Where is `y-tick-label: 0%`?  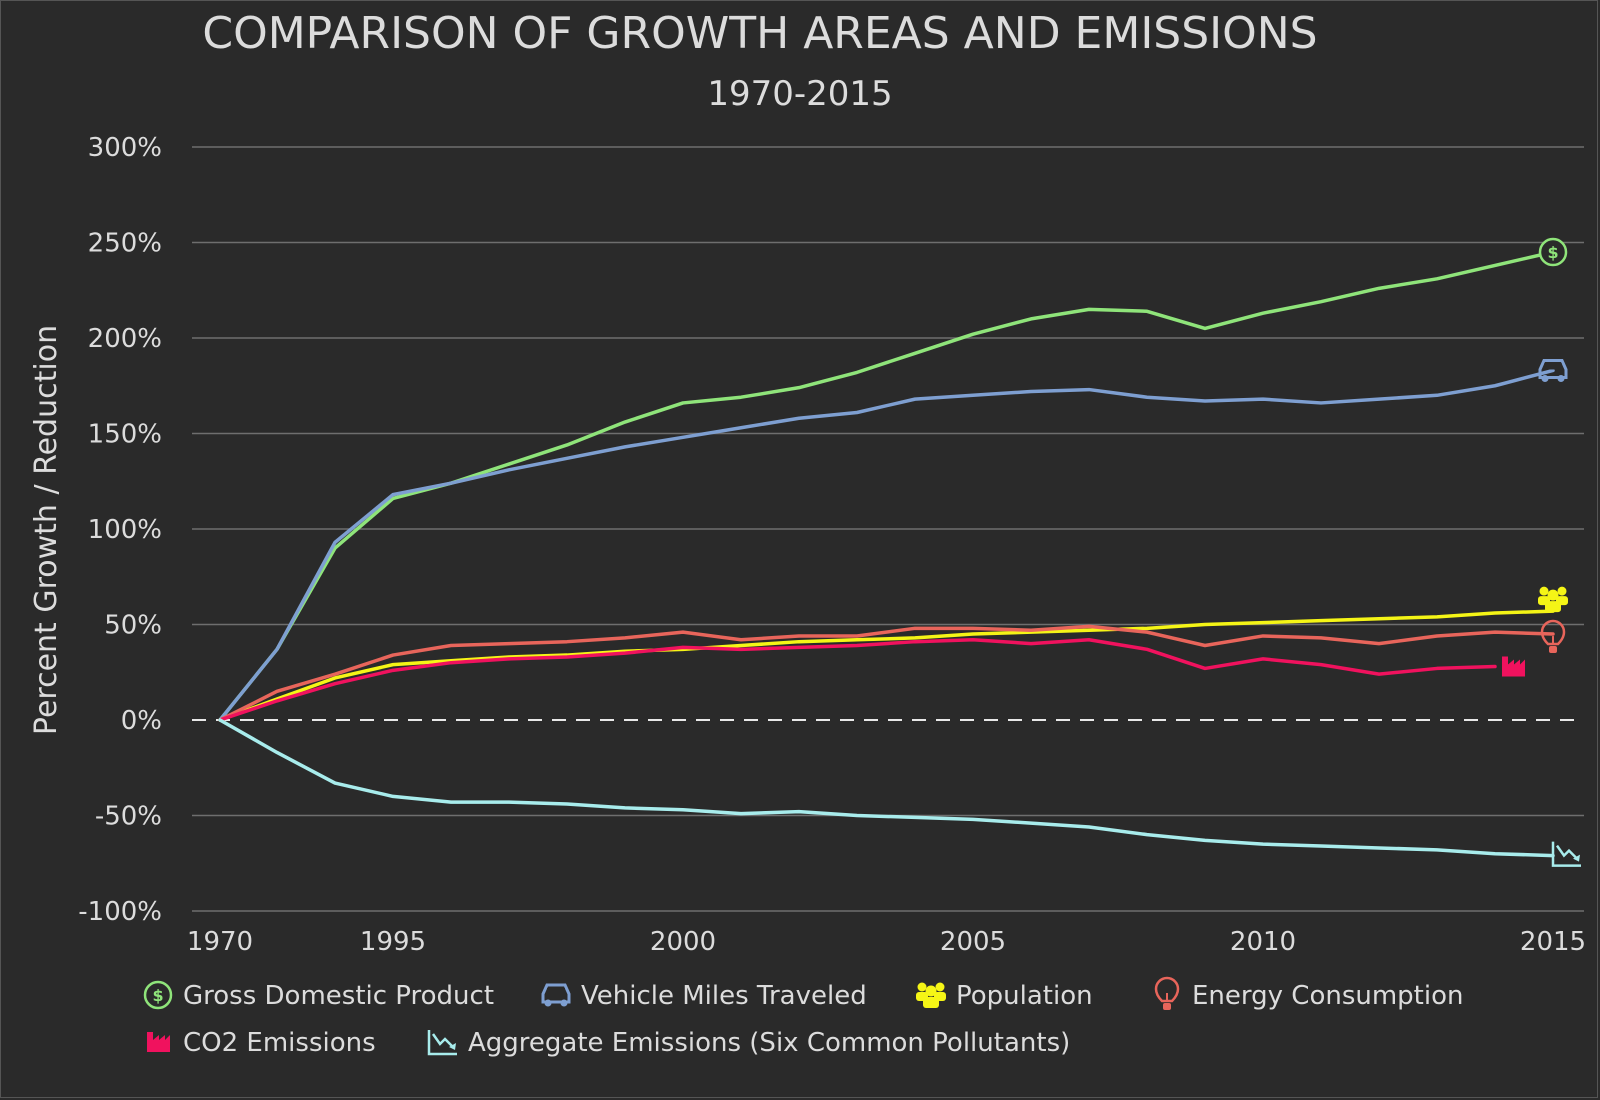 y-tick-label: 0% is located at coordinates (141, 721).